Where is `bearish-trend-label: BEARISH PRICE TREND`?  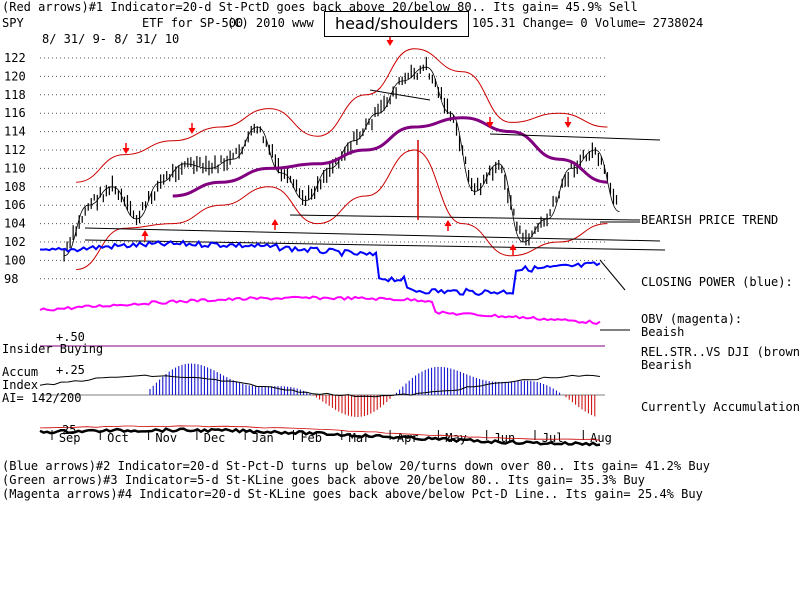
bearish-trend-label: BEARISH PRICE TREND is located at coordinates (710, 220).